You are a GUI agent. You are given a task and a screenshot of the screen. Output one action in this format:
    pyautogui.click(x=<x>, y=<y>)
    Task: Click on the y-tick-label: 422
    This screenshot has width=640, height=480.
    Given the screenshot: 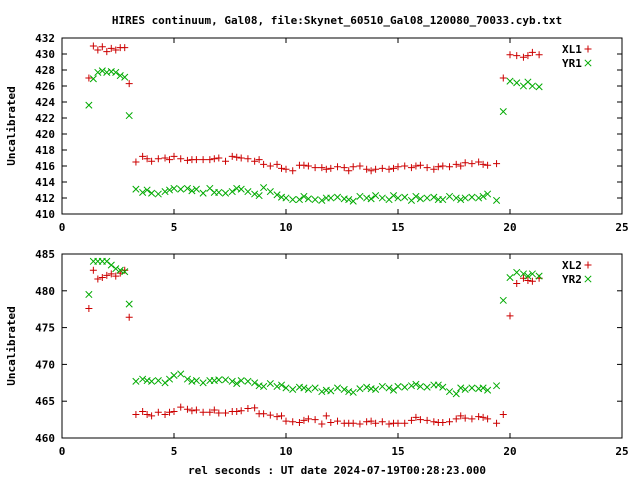 What is the action you would take?
    pyautogui.click(x=45, y=118)
    